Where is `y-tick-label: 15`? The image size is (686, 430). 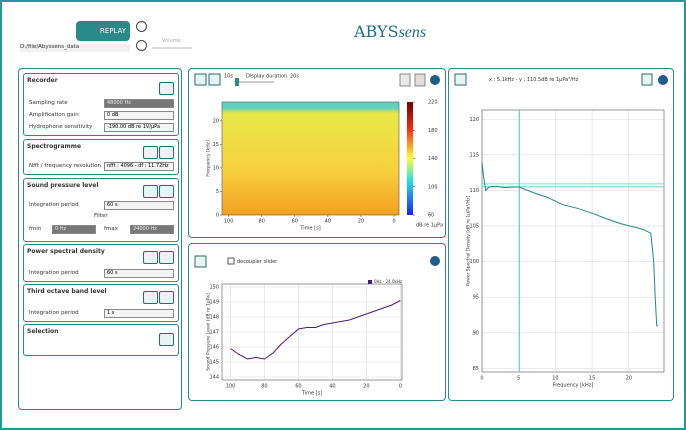 y-tick-label: 15 is located at coordinates (216, 145).